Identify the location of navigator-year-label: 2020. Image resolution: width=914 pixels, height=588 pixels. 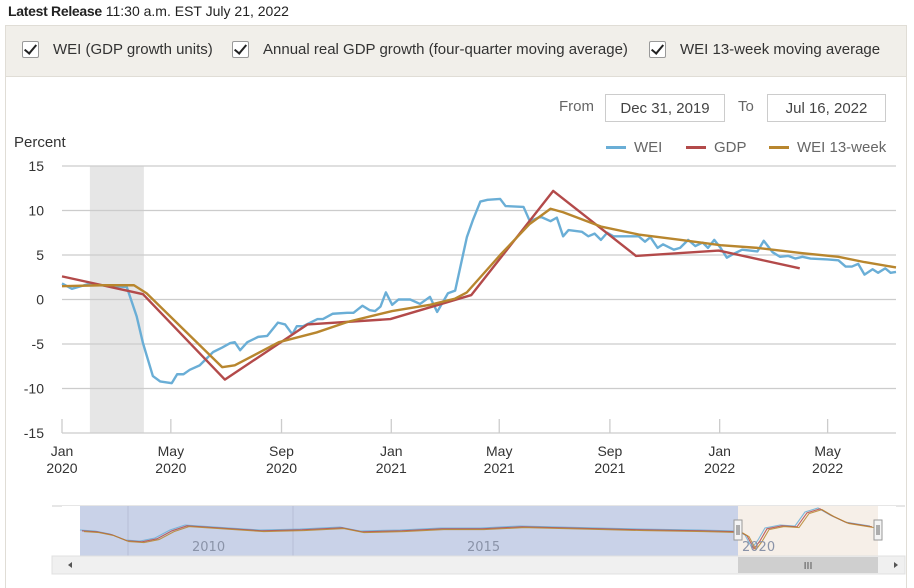
(758, 547).